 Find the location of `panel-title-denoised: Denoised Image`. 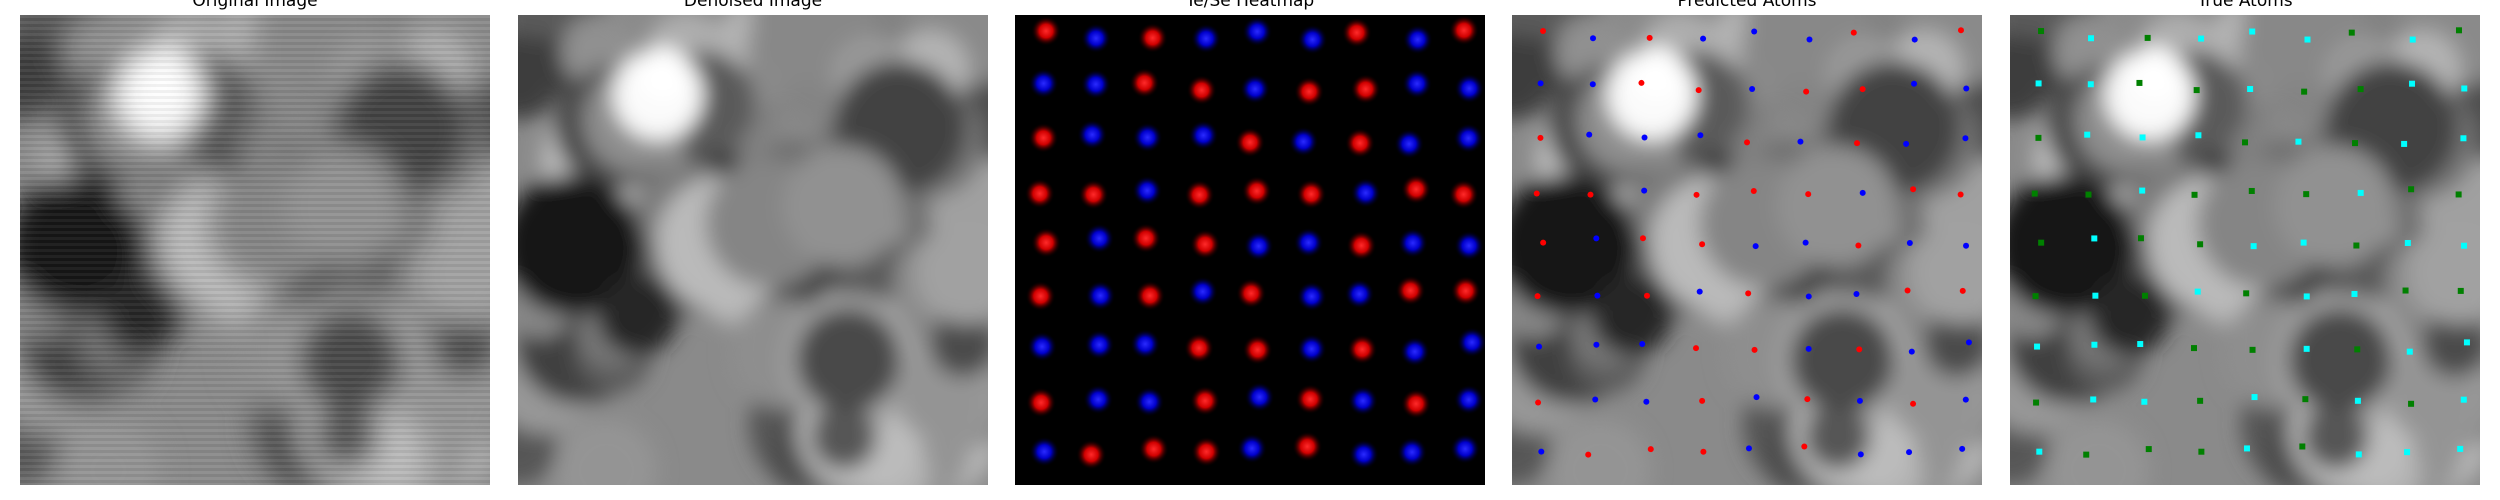

panel-title-denoised: Denoised Image is located at coordinates (753, 5).